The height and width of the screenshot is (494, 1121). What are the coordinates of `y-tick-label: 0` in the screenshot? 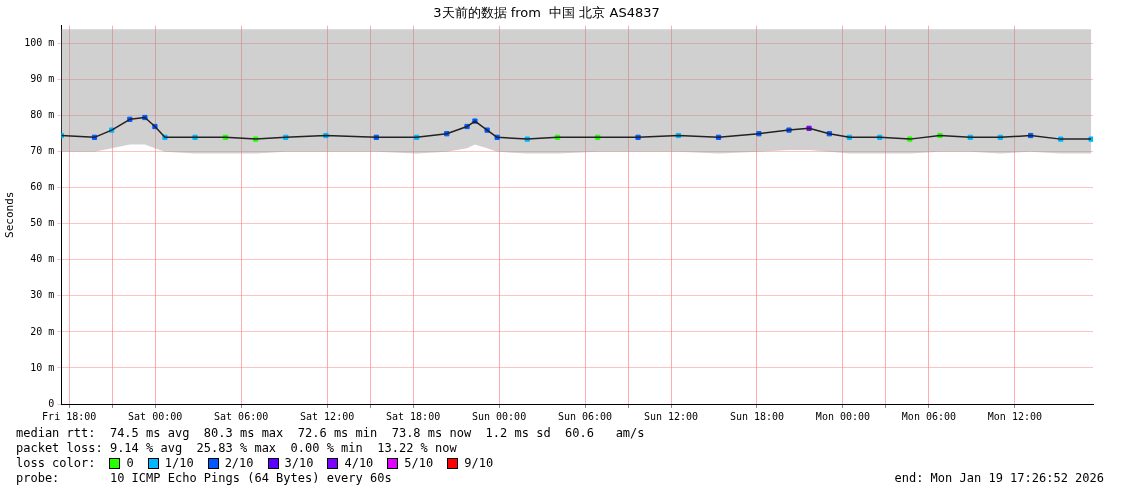 It's located at (51, 403).